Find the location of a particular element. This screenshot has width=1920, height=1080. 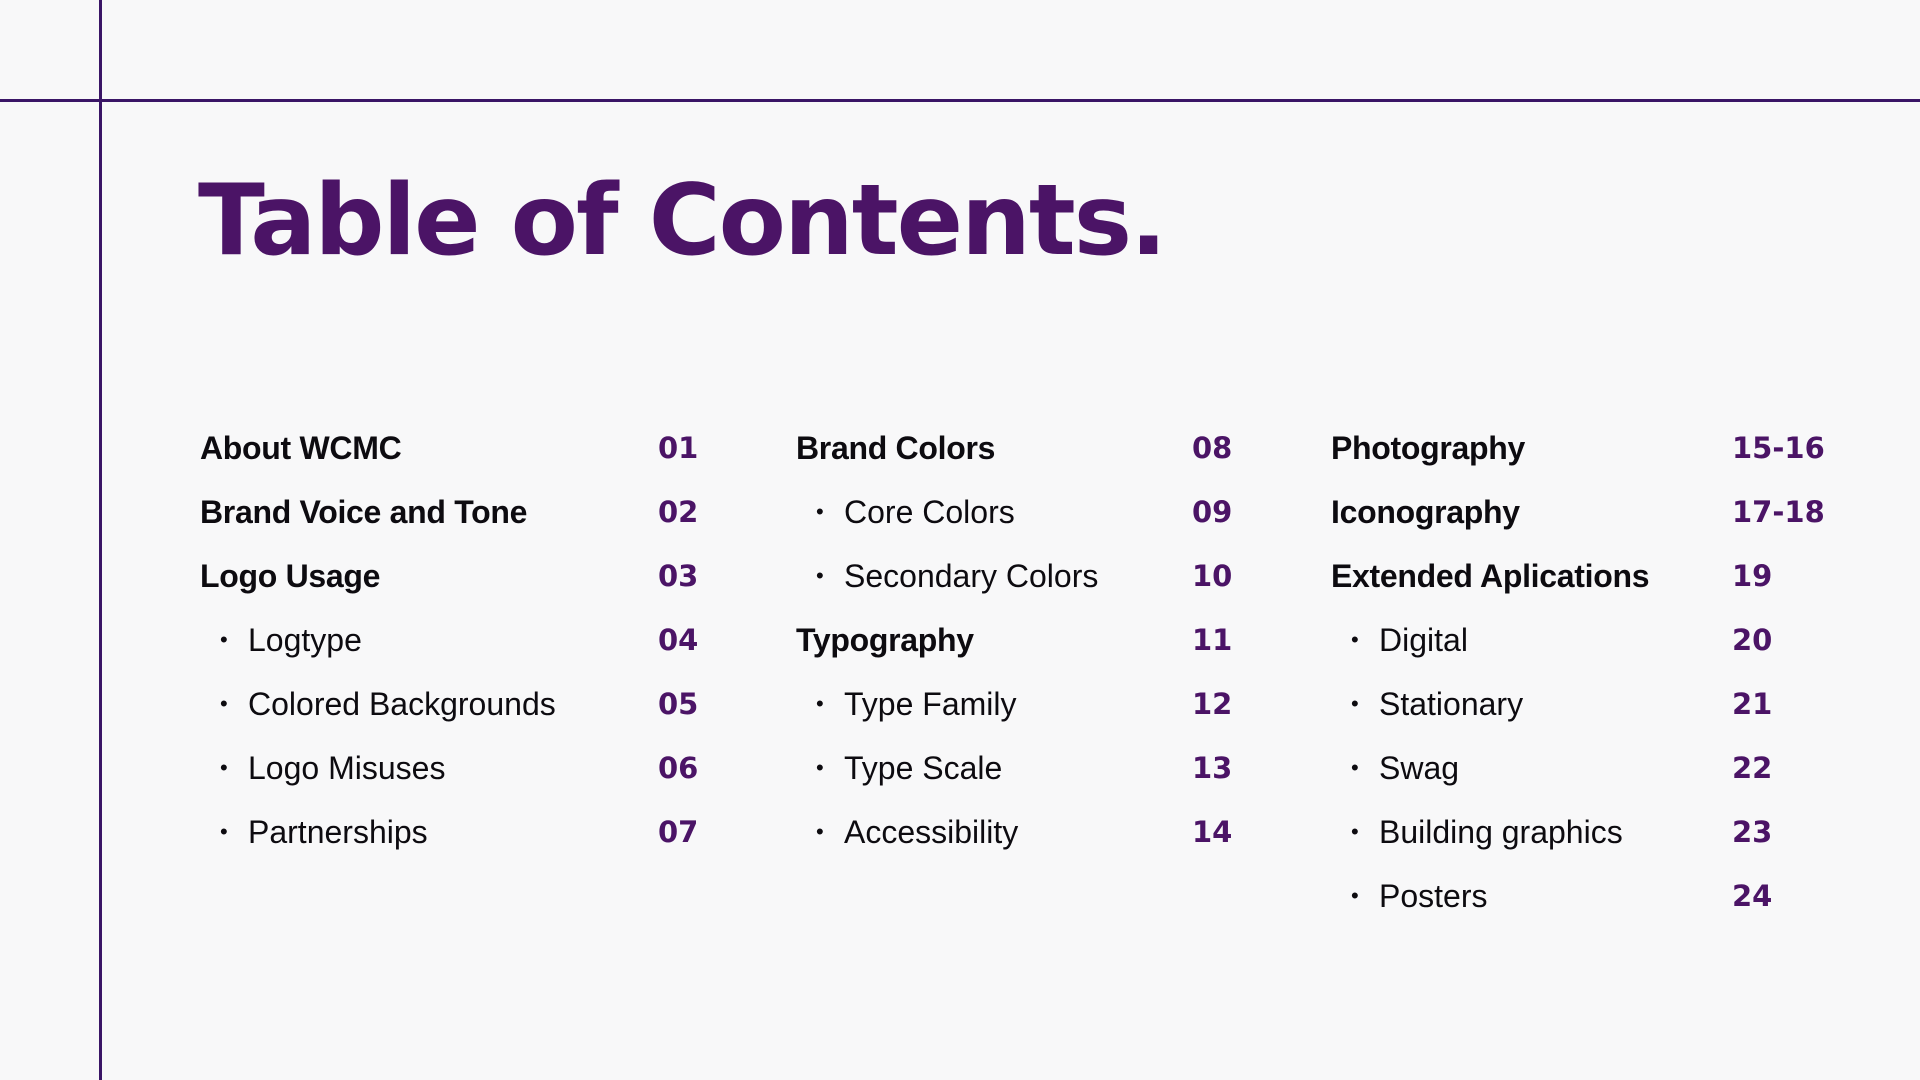

toc-subentry: • Posters 24 is located at coordinates (1573, 896).